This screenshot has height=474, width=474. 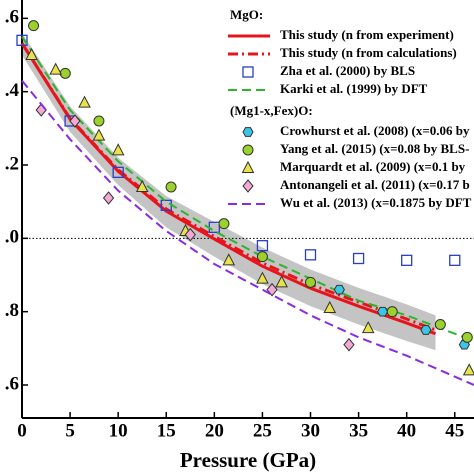 What do you see at coordinates (12, 163) in the screenshot?
I see `y-tick-label: .2` at bounding box center [12, 163].